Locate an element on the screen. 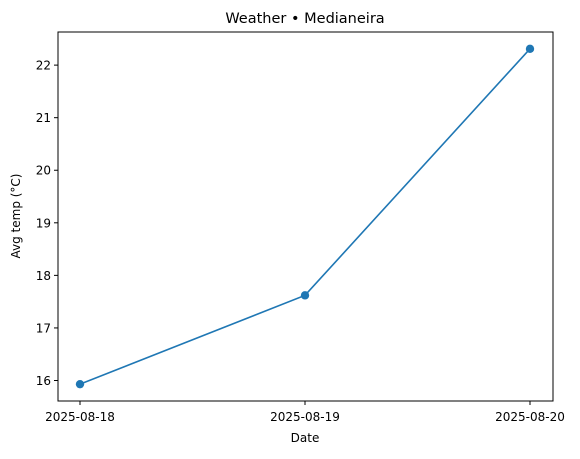  x-tick-label: 2025-08-18 is located at coordinates (80, 417).